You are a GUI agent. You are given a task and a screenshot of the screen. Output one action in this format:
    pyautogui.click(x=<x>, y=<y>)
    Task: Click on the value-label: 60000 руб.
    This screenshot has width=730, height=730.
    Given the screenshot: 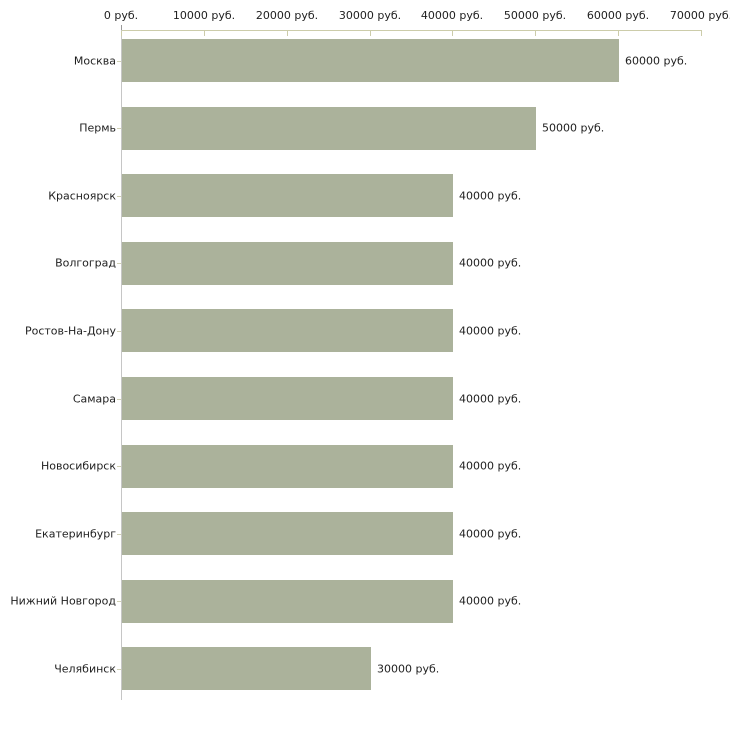 What is the action you would take?
    pyautogui.click(x=656, y=61)
    